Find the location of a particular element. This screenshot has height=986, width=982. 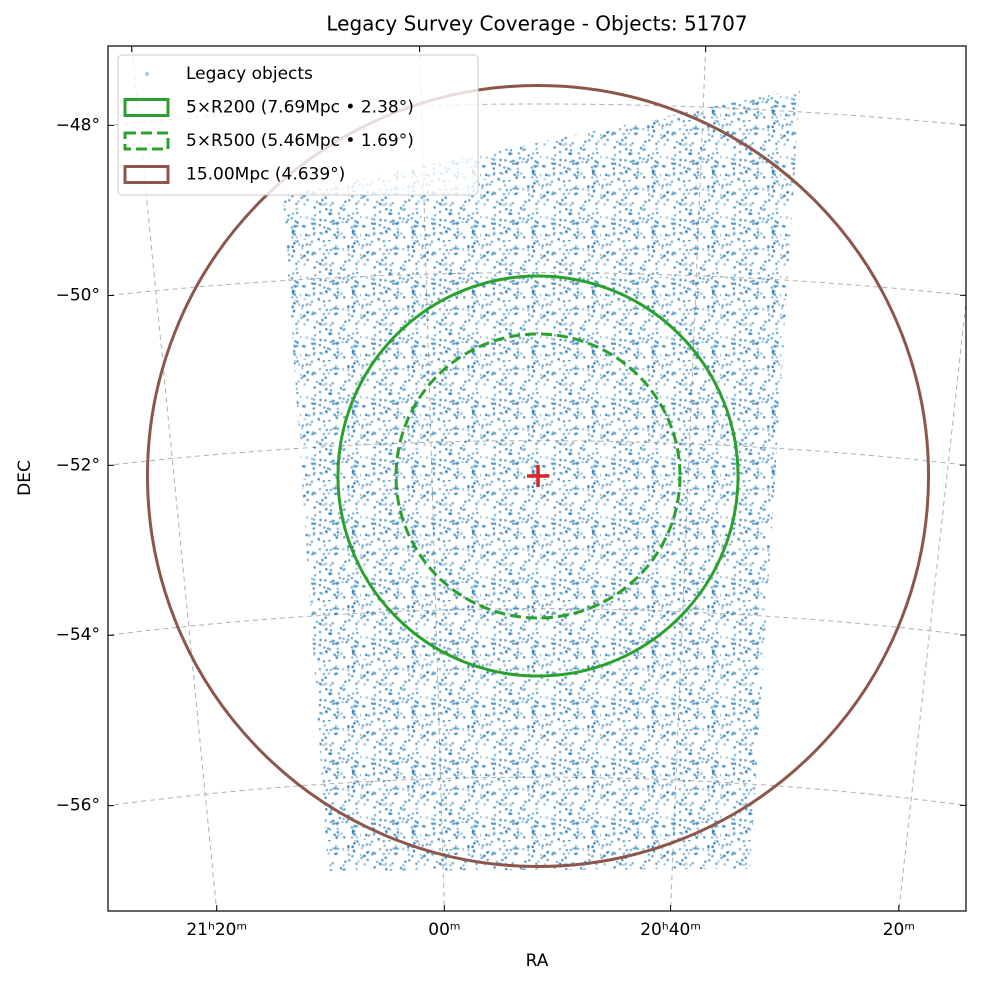

x-tick-label: 20ʰ40ᵐ is located at coordinates (670, 930).